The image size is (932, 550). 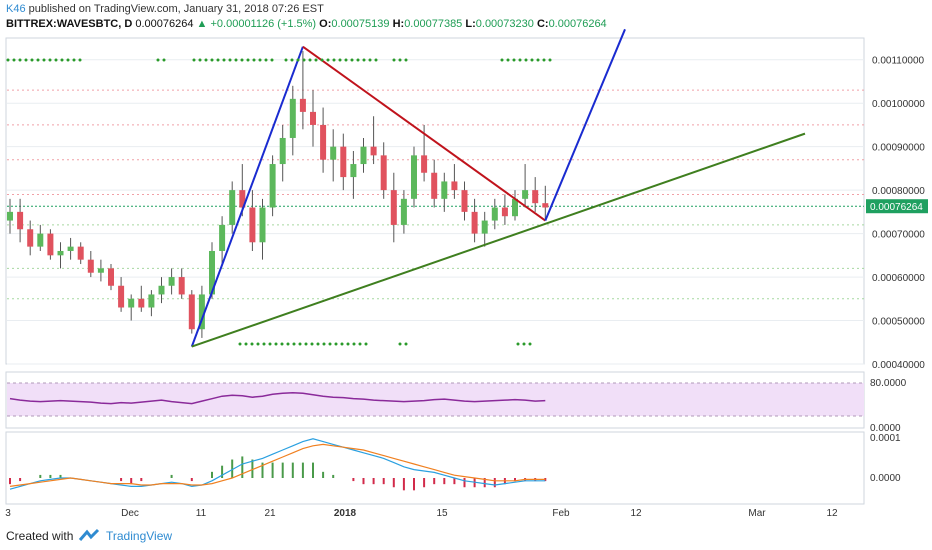 What do you see at coordinates (360, 24) in the screenshot?
I see `open-value: 0.00075139` at bounding box center [360, 24].